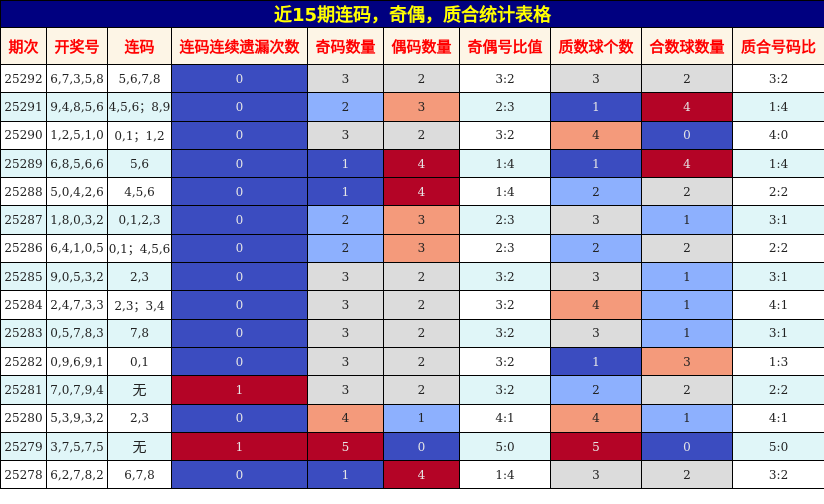 The width and height of the screenshot is (824, 504). Describe the element at coordinates (777, 107) in the screenshot. I see `cell-pc-ratio: 1:4` at that location.